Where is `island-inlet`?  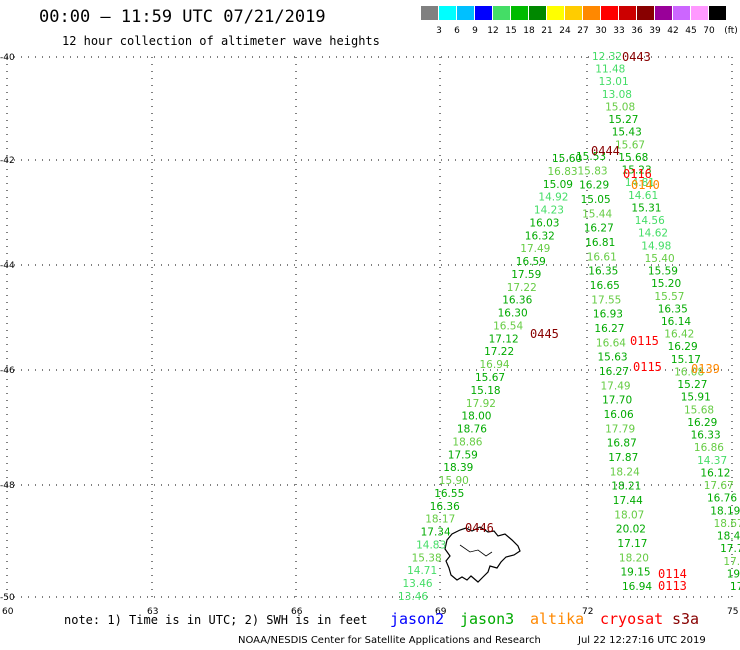
island-inlet is located at coordinates (476, 550).